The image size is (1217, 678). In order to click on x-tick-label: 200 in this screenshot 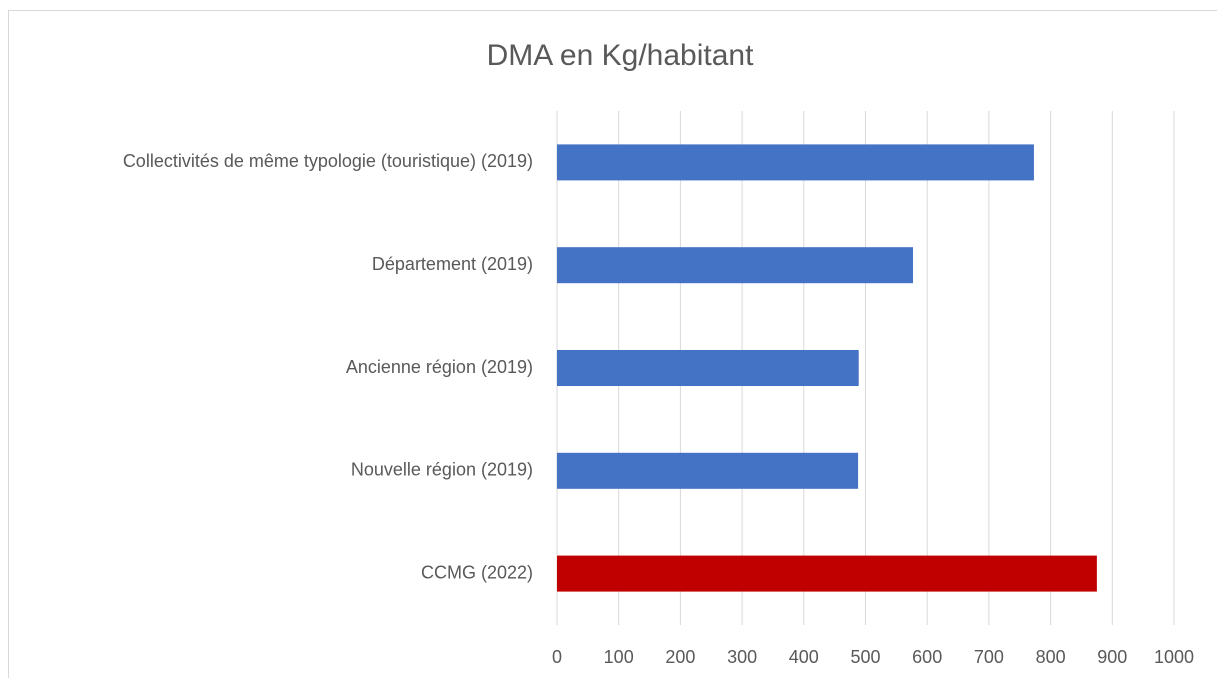, I will do `click(680, 657)`.